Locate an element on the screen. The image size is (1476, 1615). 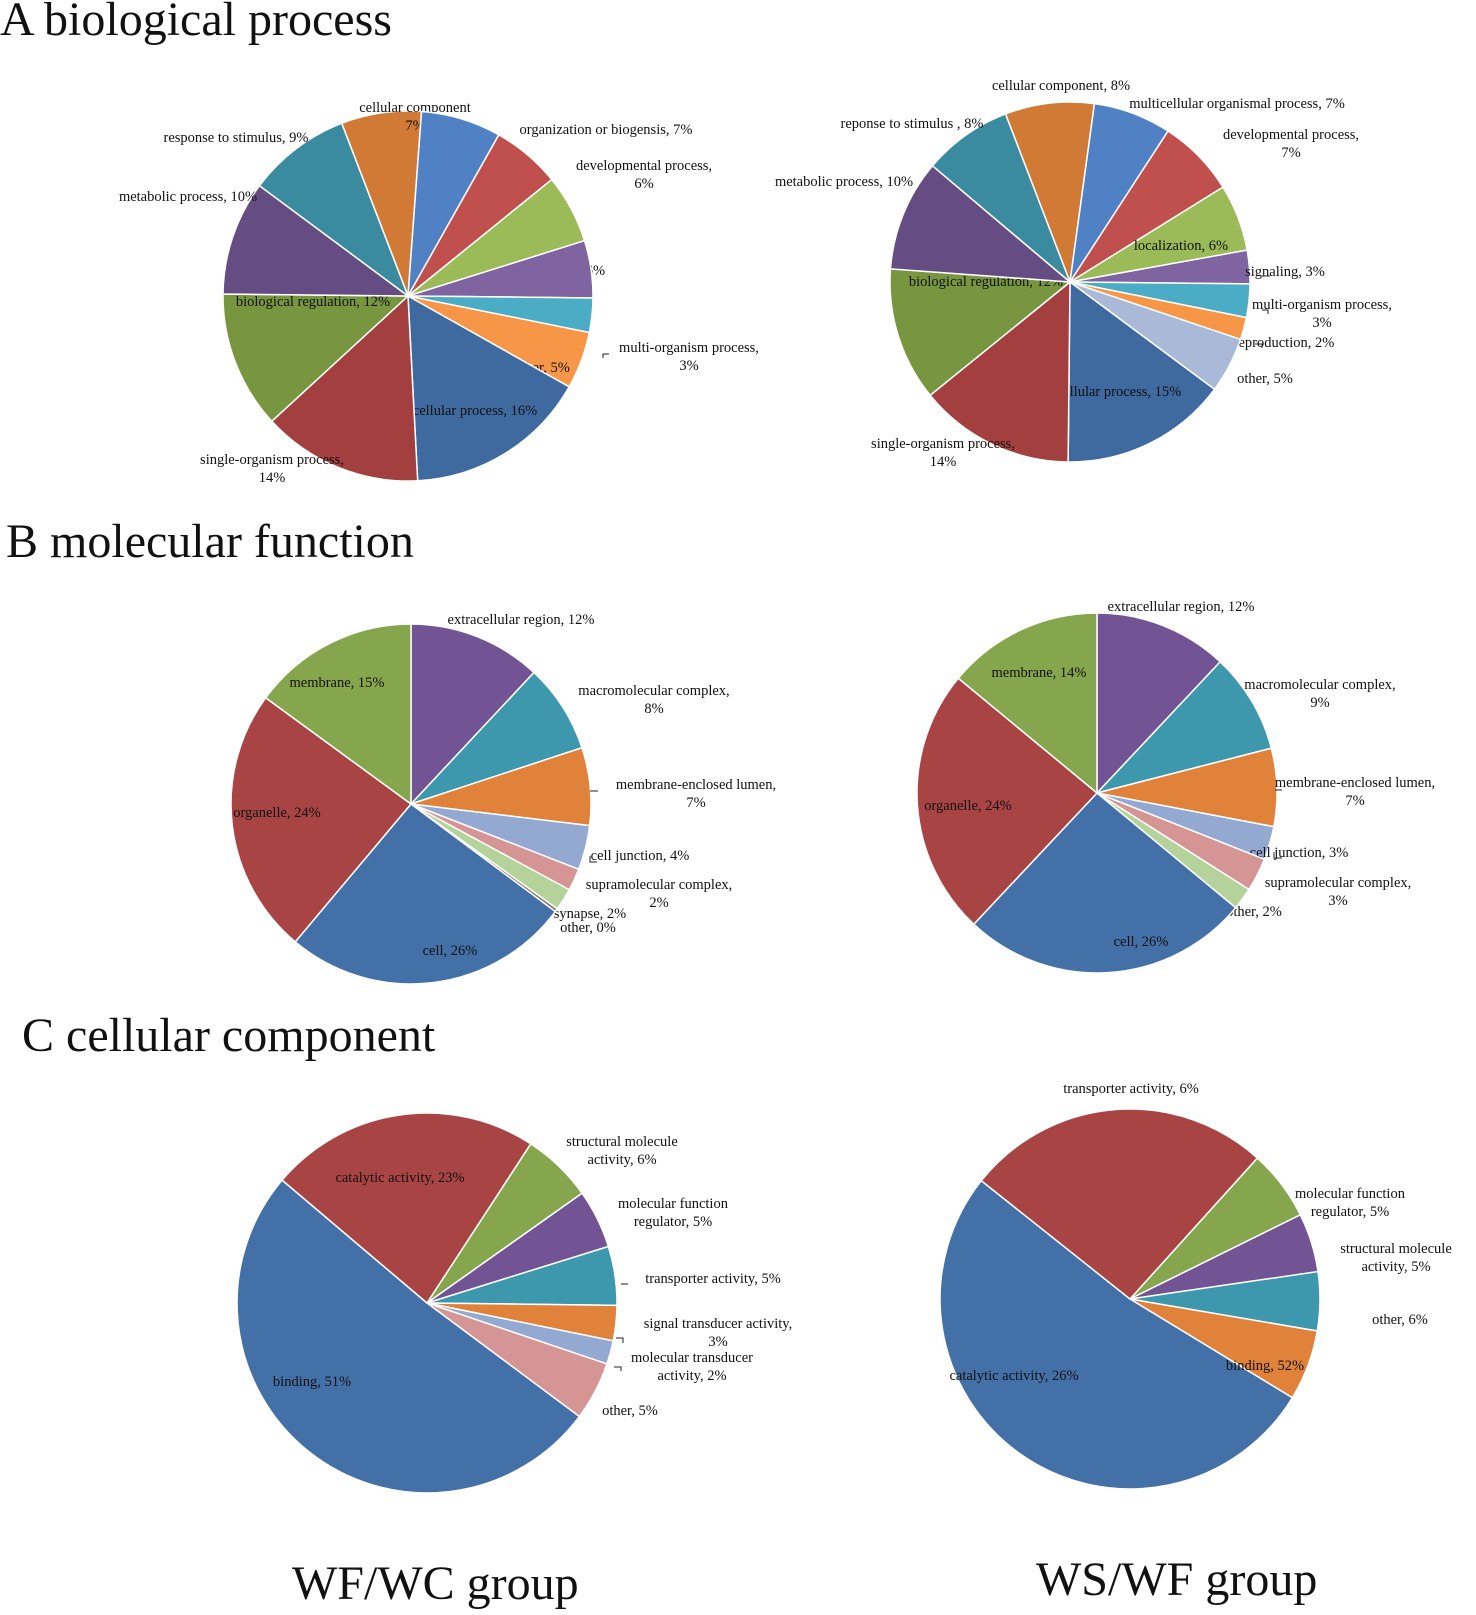
slice-label: organization or biogensis, 7% is located at coordinates (606, 130).